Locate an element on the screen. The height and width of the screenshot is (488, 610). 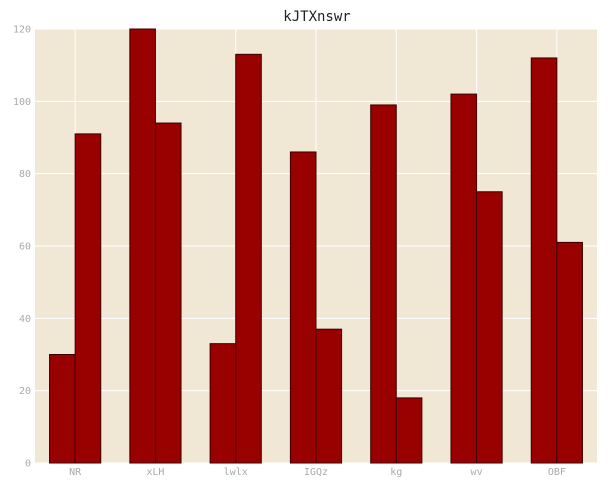
x-tick-label: xLH is located at coordinates (155, 472).